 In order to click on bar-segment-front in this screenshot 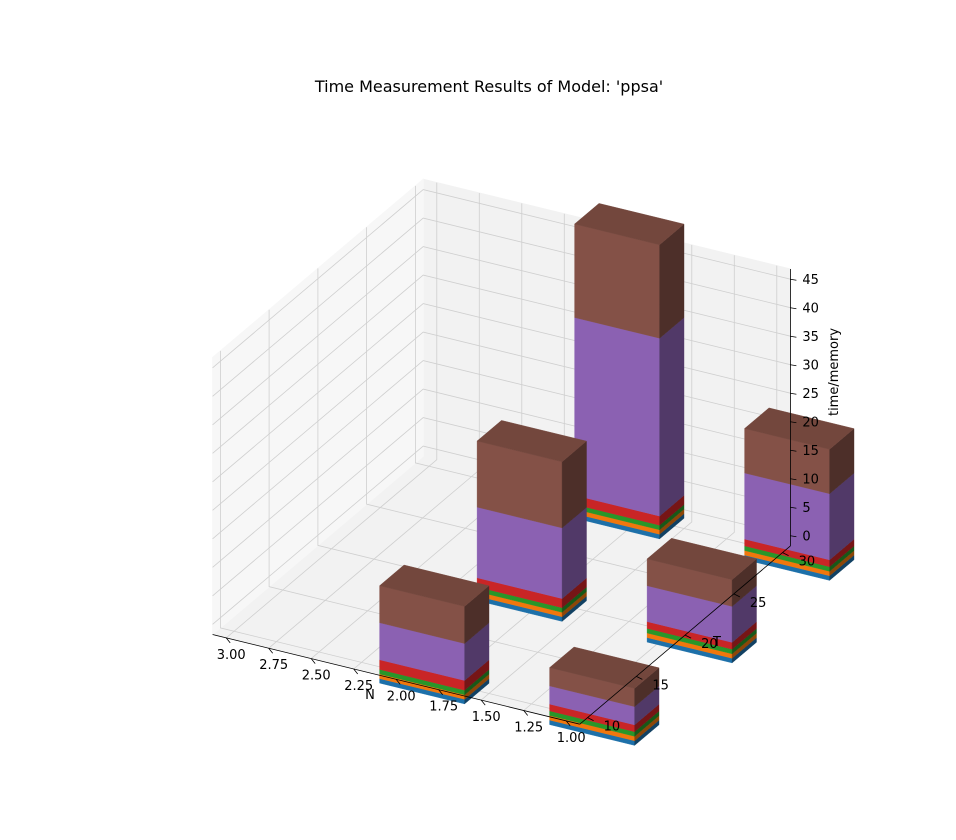, I will do `click(617, 417)`.